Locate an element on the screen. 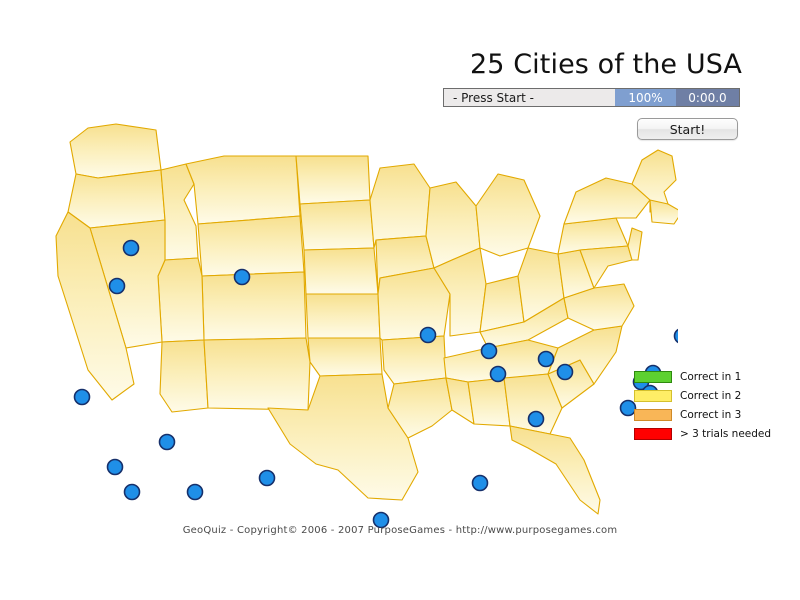  city-dot-albuquerque is located at coordinates (267, 478).